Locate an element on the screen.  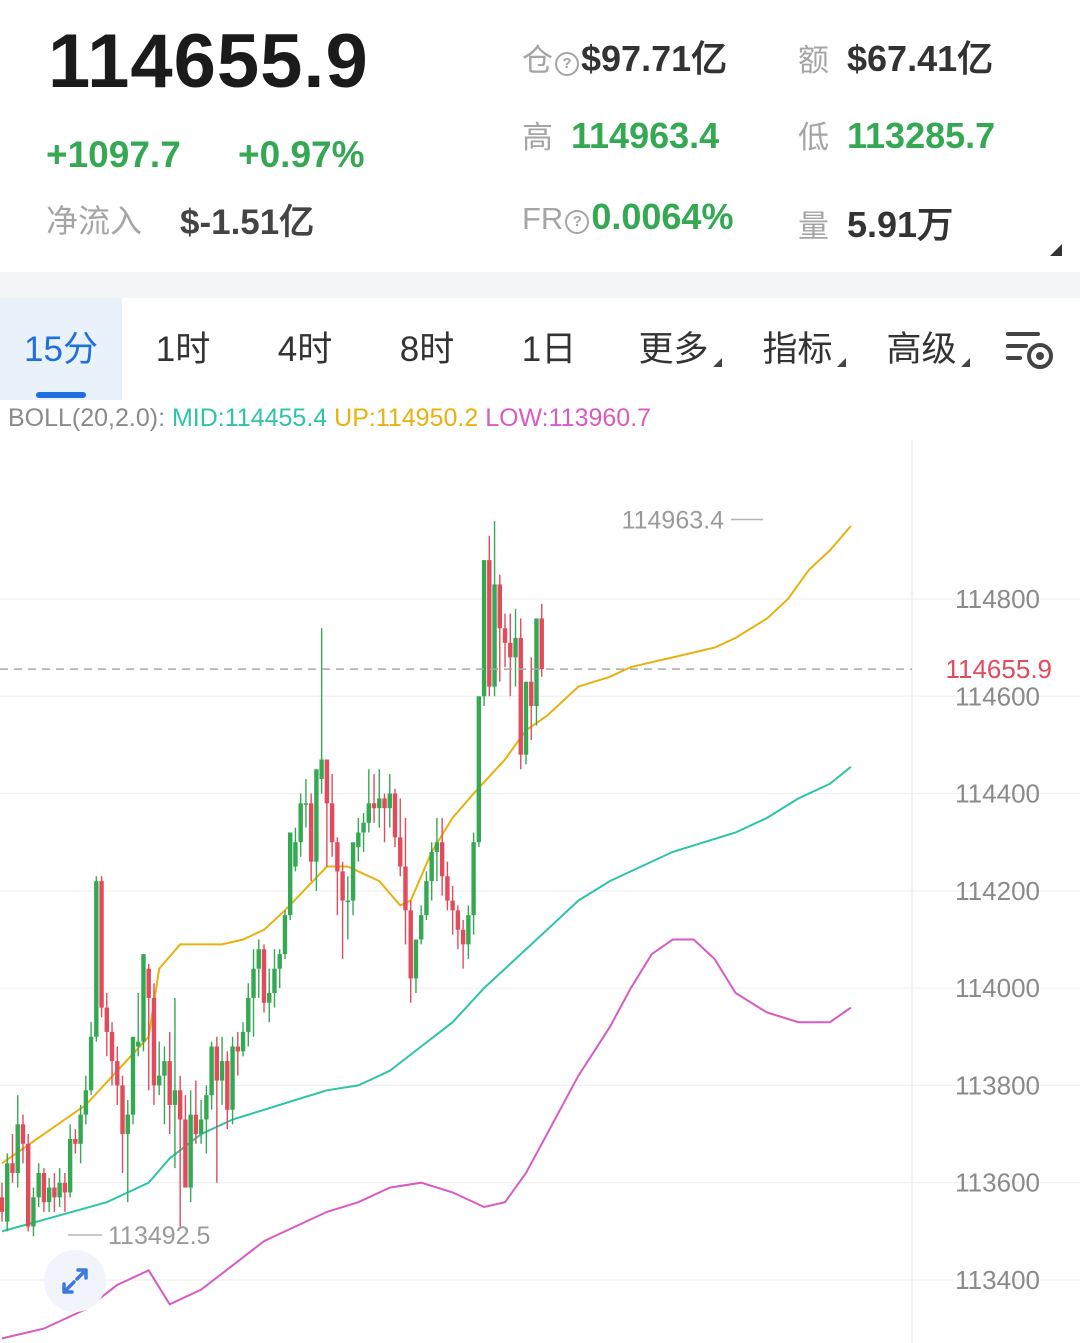
price-change-abs: +1097.7 is located at coordinates (113, 154).